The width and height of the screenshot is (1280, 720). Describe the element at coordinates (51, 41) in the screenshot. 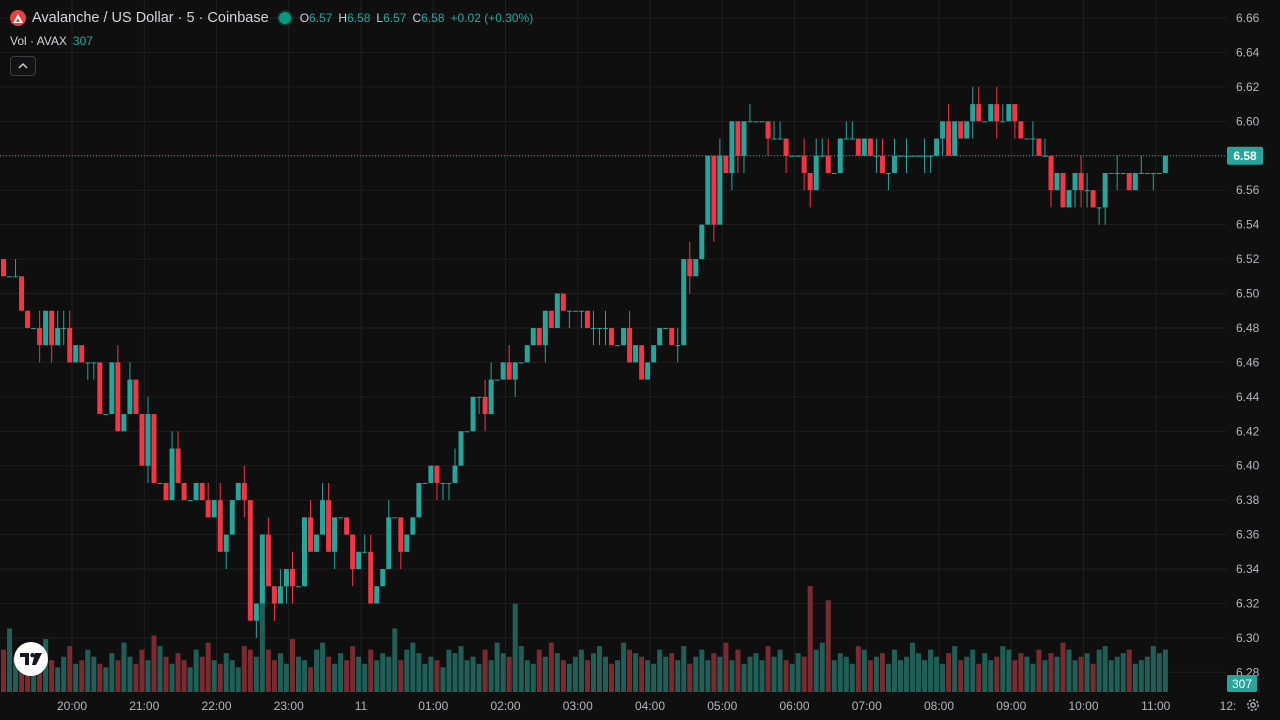

I see `volume-legend: Vol · AVAX 307` at that location.